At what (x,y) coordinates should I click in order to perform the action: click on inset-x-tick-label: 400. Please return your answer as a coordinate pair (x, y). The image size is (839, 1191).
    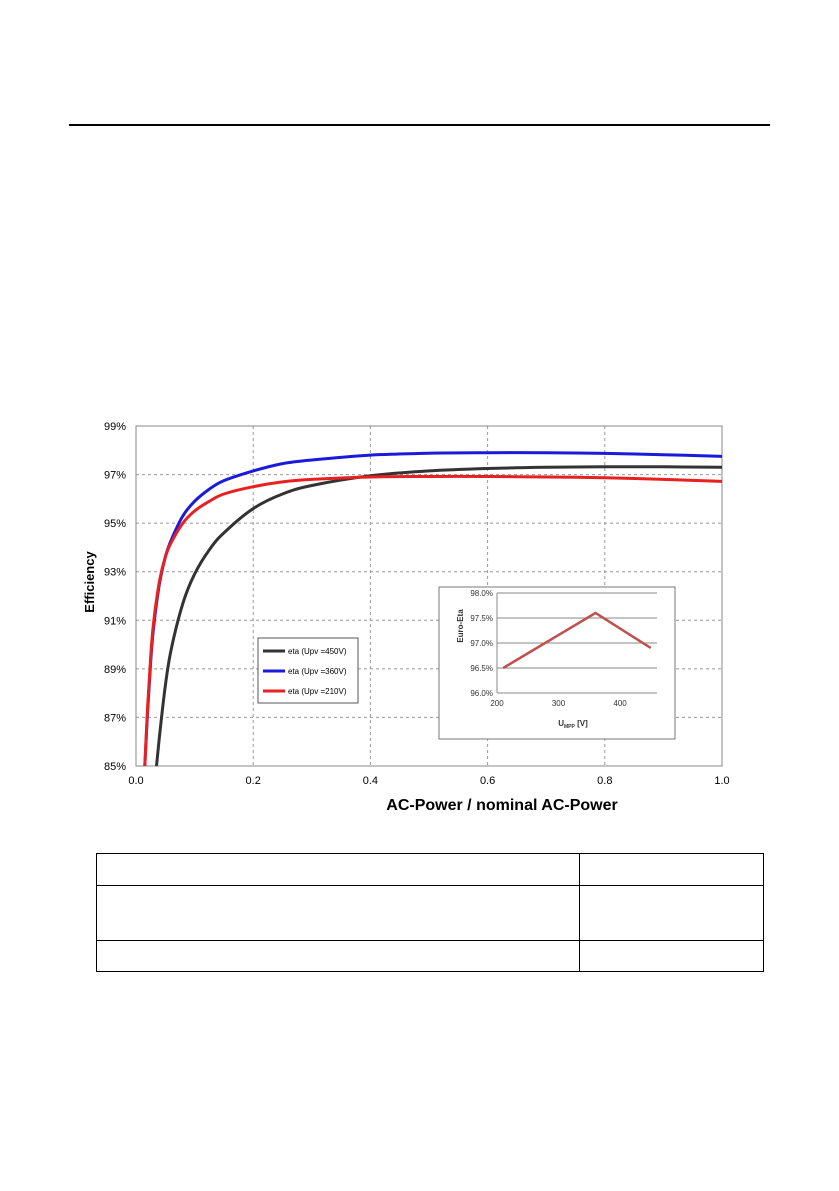
    Looking at the image, I should click on (620, 703).